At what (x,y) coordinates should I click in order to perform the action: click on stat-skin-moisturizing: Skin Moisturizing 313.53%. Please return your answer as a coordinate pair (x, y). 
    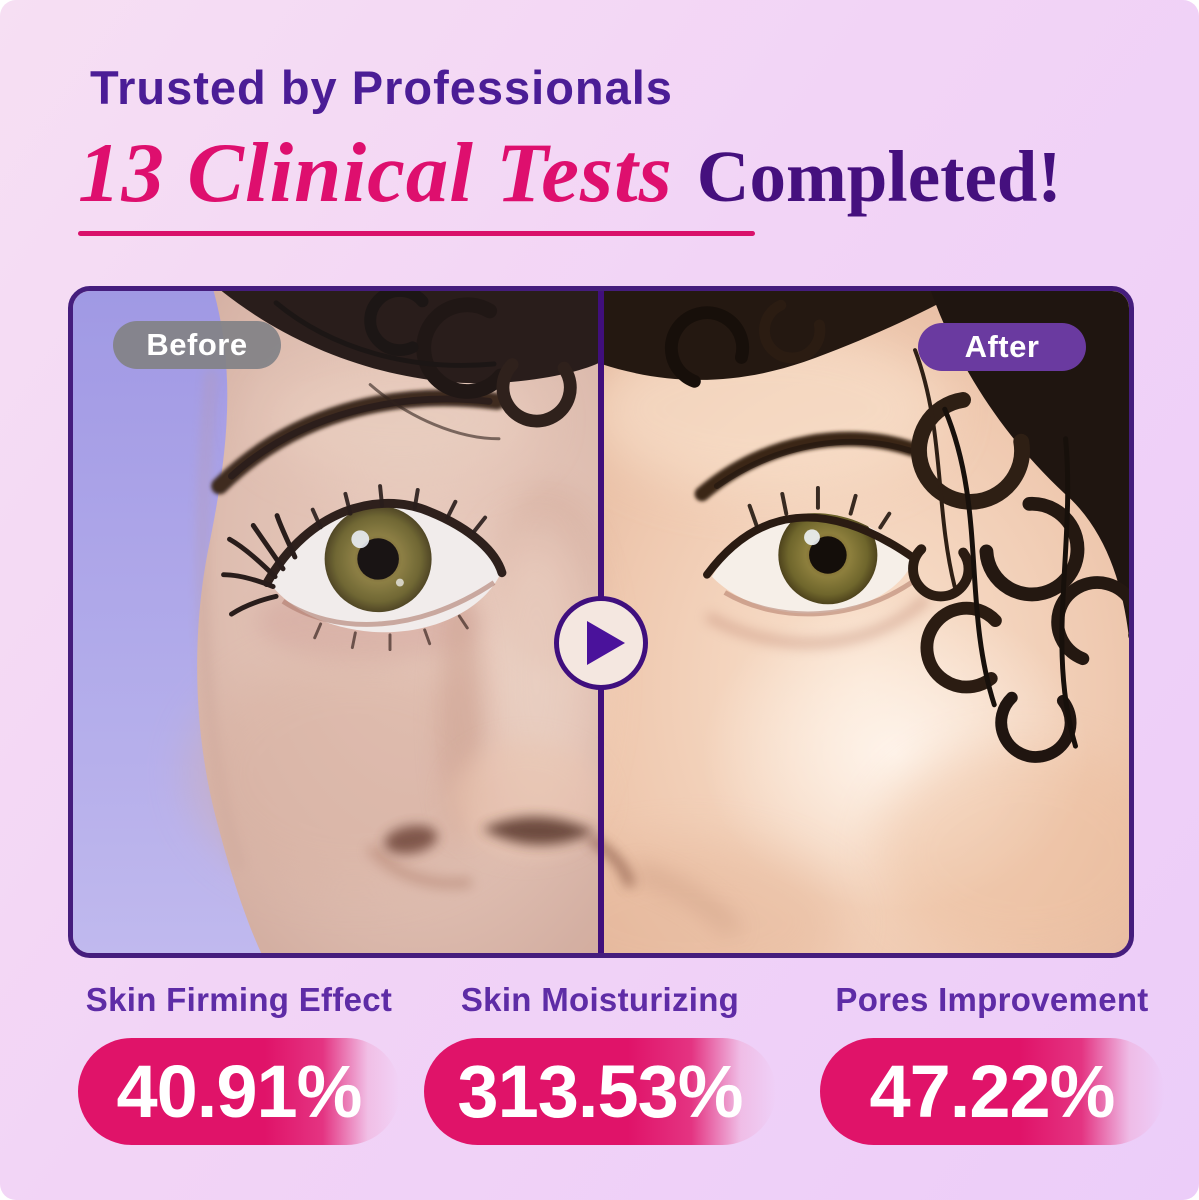
    Looking at the image, I should click on (600, 1064).